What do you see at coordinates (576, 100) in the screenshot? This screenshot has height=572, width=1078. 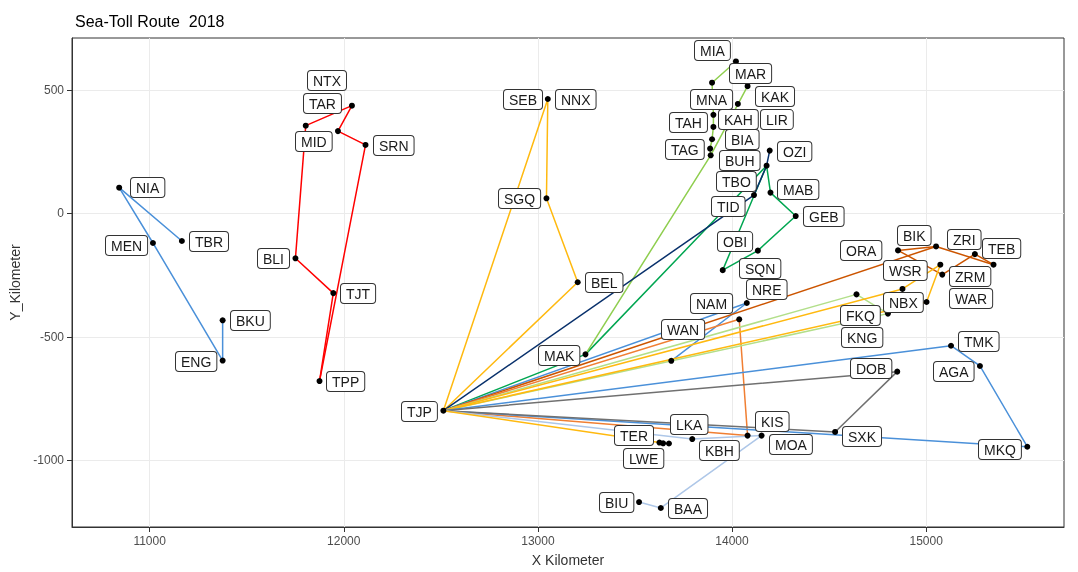 I see `annotation: NNX` at bounding box center [576, 100].